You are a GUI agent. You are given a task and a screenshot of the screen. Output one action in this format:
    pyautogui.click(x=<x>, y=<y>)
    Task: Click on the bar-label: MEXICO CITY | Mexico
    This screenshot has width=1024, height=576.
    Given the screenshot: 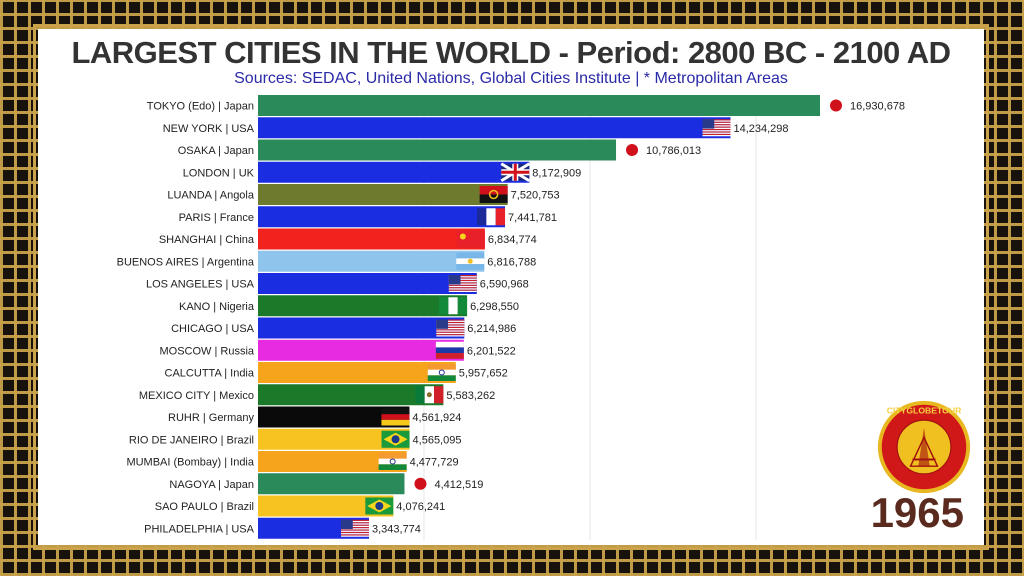 What is the action you would take?
    pyautogui.click(x=196, y=396)
    